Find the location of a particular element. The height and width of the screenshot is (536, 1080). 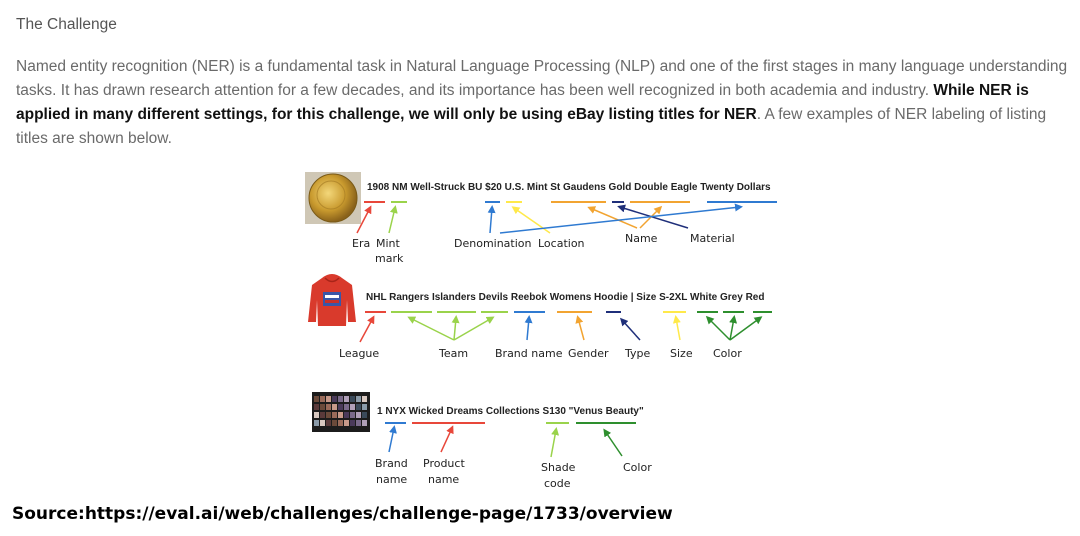

label-material: Material is located at coordinates (712, 238).